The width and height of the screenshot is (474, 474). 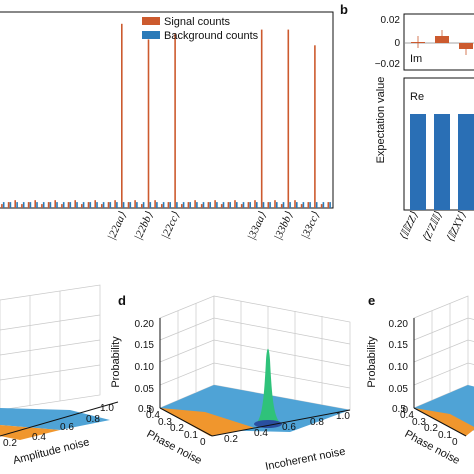 I want to click on panel-c: 0.2 0.4 0.6 0.8 1.0 Amplitude noise, so click(x=59, y=375).